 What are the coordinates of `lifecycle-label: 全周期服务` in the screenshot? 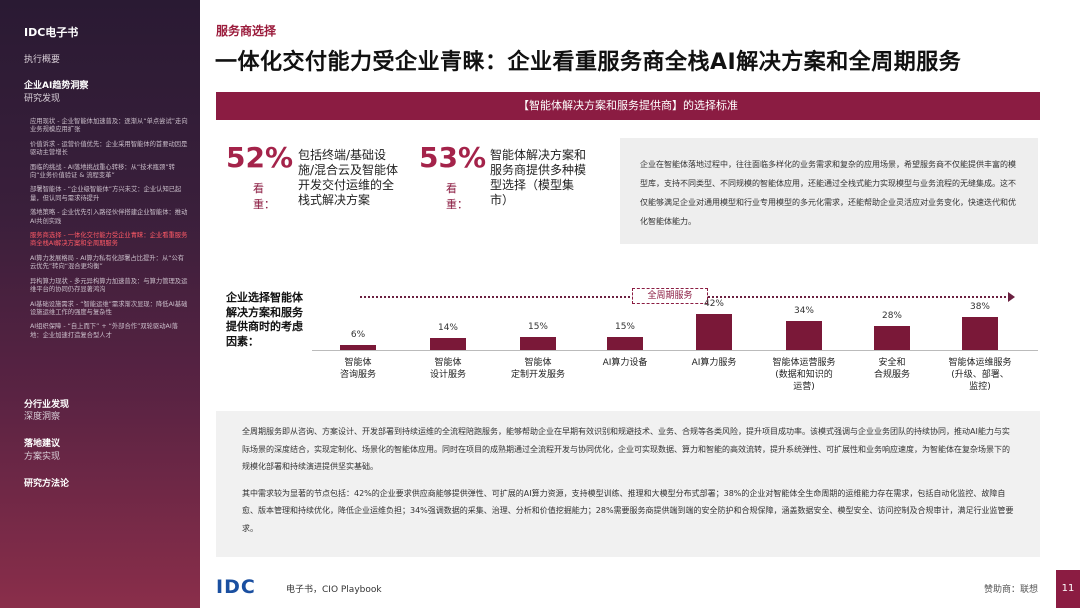 It's located at (670, 296).